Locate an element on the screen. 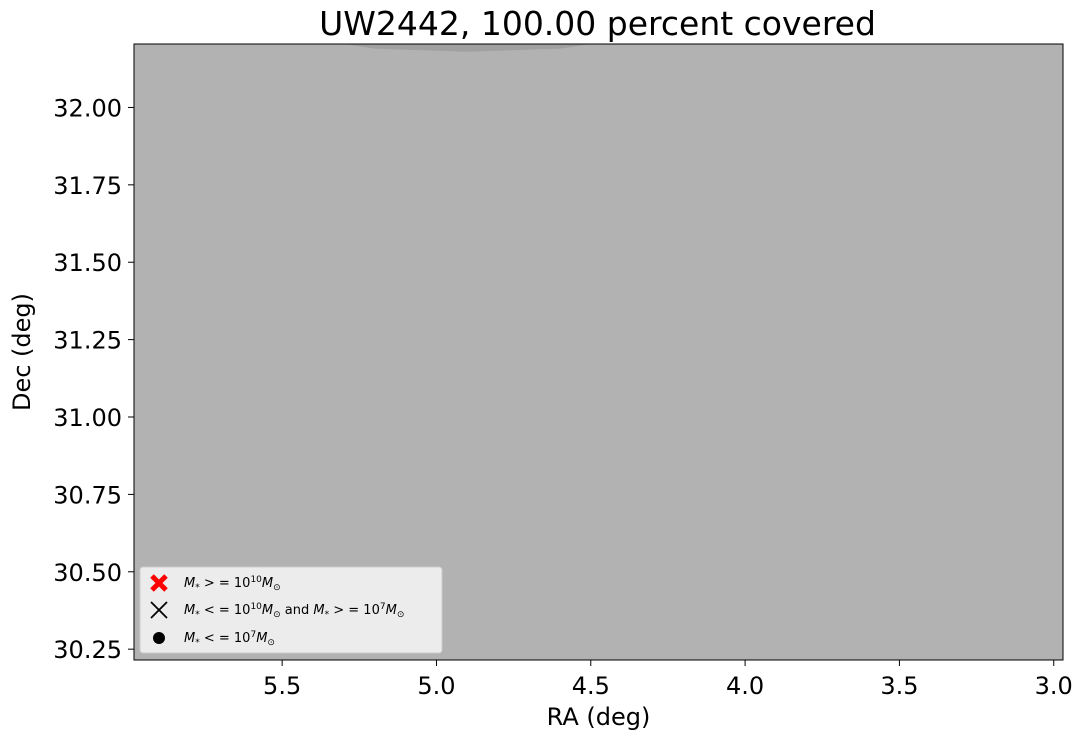 The height and width of the screenshot is (741, 1084). y-tick-label: 30.25 is located at coordinates (87, 650).